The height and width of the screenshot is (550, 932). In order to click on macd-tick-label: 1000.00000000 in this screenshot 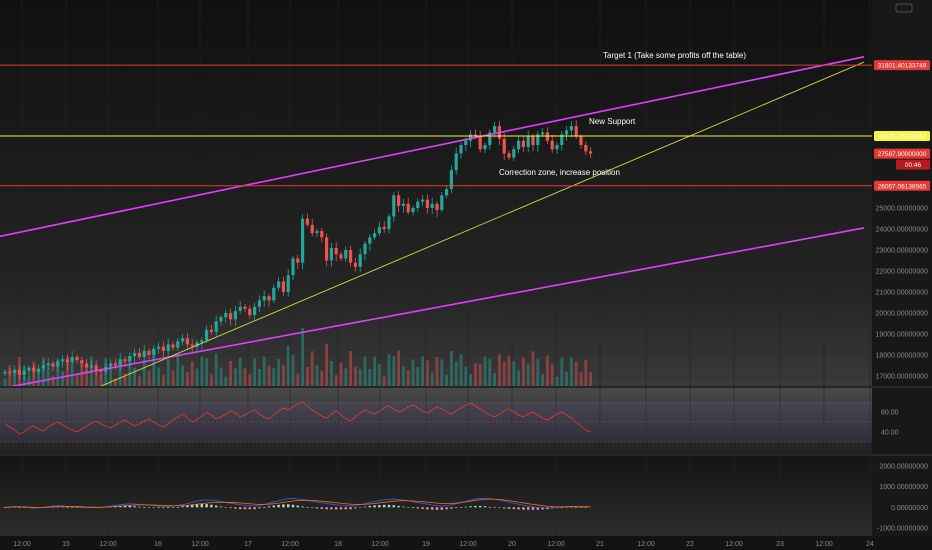, I will do `click(903, 487)`.